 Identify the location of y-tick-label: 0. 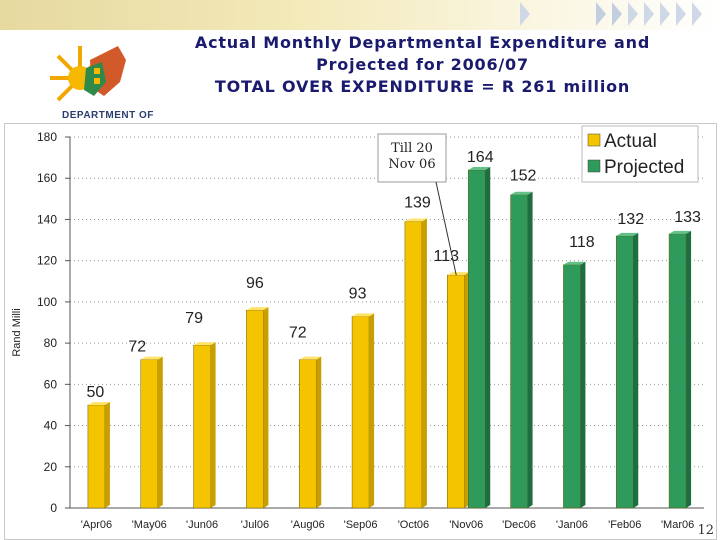
(53, 508).